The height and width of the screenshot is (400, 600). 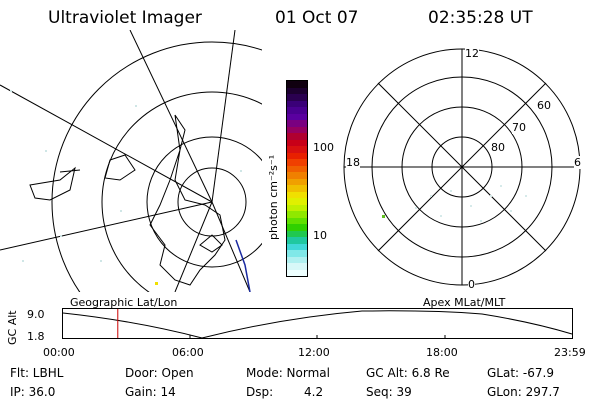 I want to click on mlat-label-70: 70, so click(x=519, y=127).